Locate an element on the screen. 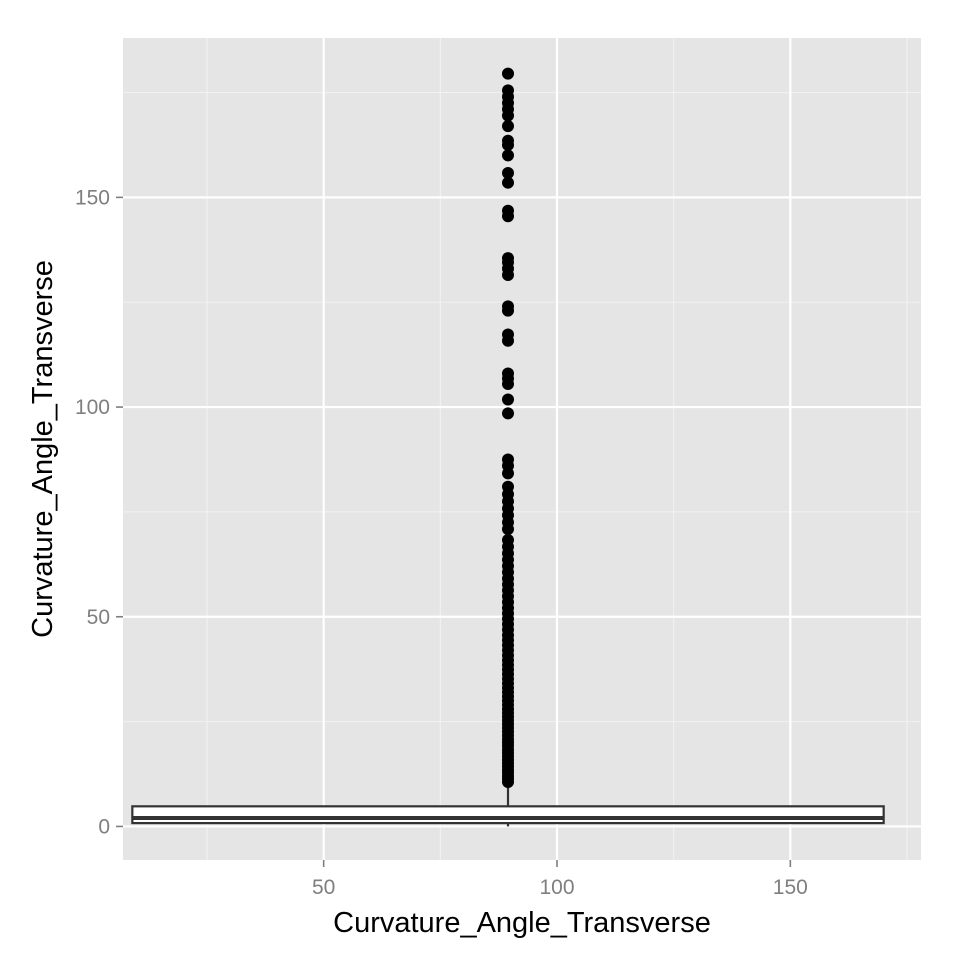 This screenshot has height=960, width=960. x-axis-title: Curvature_Angle_Transverse is located at coordinates (522, 923).